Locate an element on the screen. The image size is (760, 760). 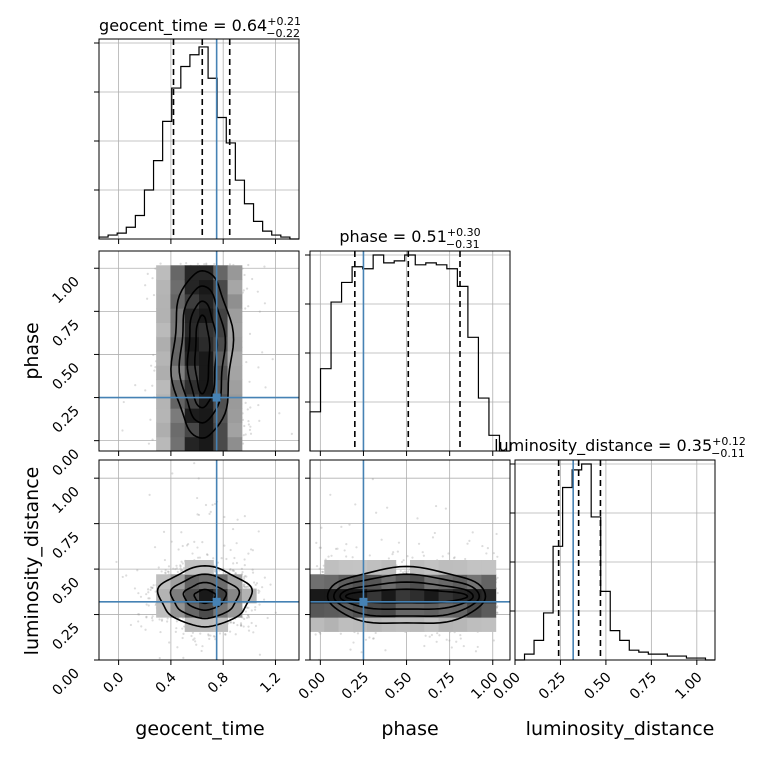
histogram-geocent_time is located at coordinates (198, 143).